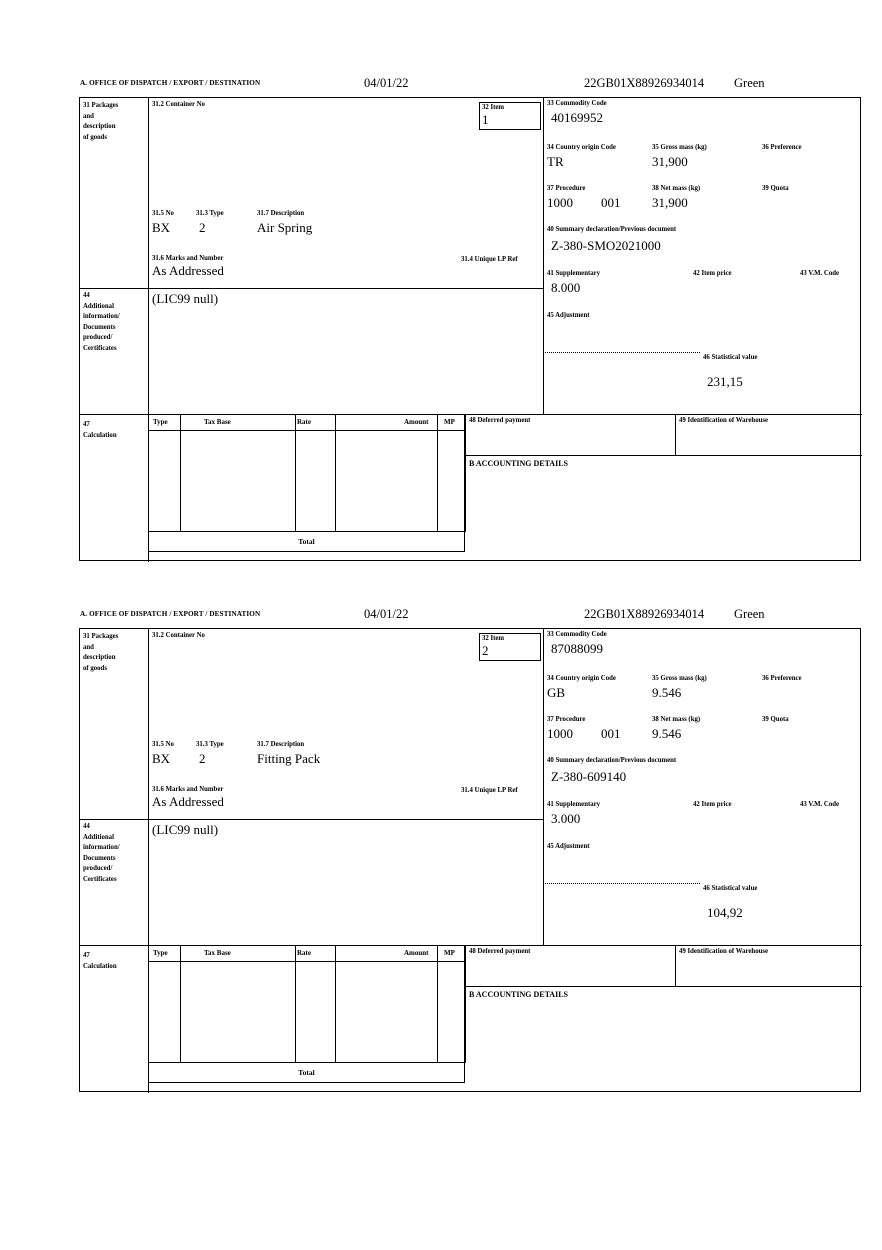  I want to click on column-header-tax-base: Tax Base, so click(217, 422).